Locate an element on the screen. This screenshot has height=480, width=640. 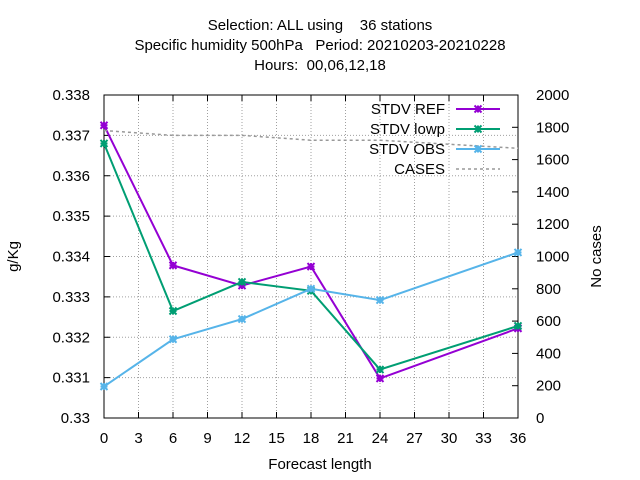
y2-axis: 0 200 400 600 800 1000 1200 1400 1600 1800 2000 is located at coordinates (540, 257).